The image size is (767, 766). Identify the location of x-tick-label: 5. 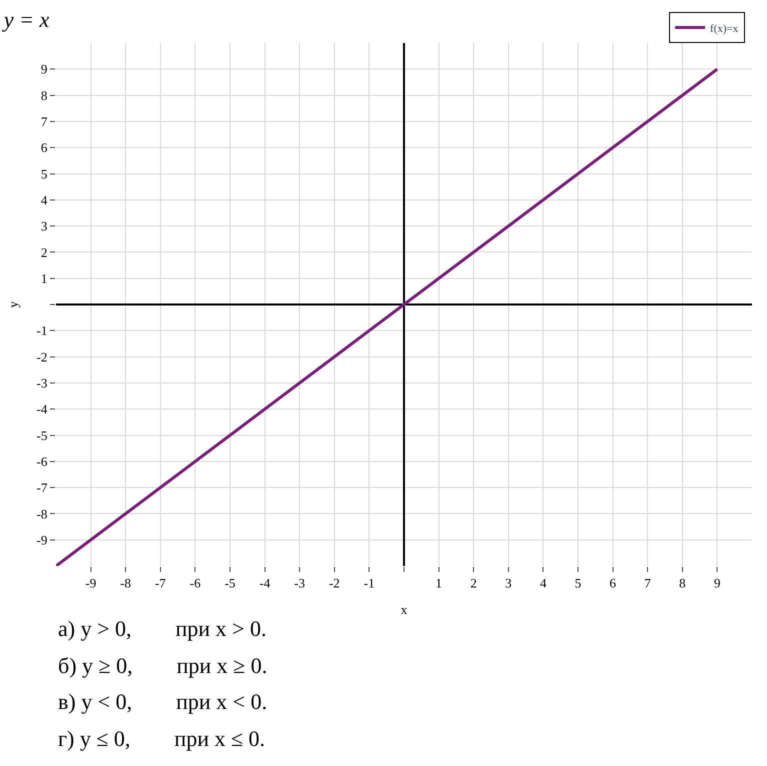
(578, 583).